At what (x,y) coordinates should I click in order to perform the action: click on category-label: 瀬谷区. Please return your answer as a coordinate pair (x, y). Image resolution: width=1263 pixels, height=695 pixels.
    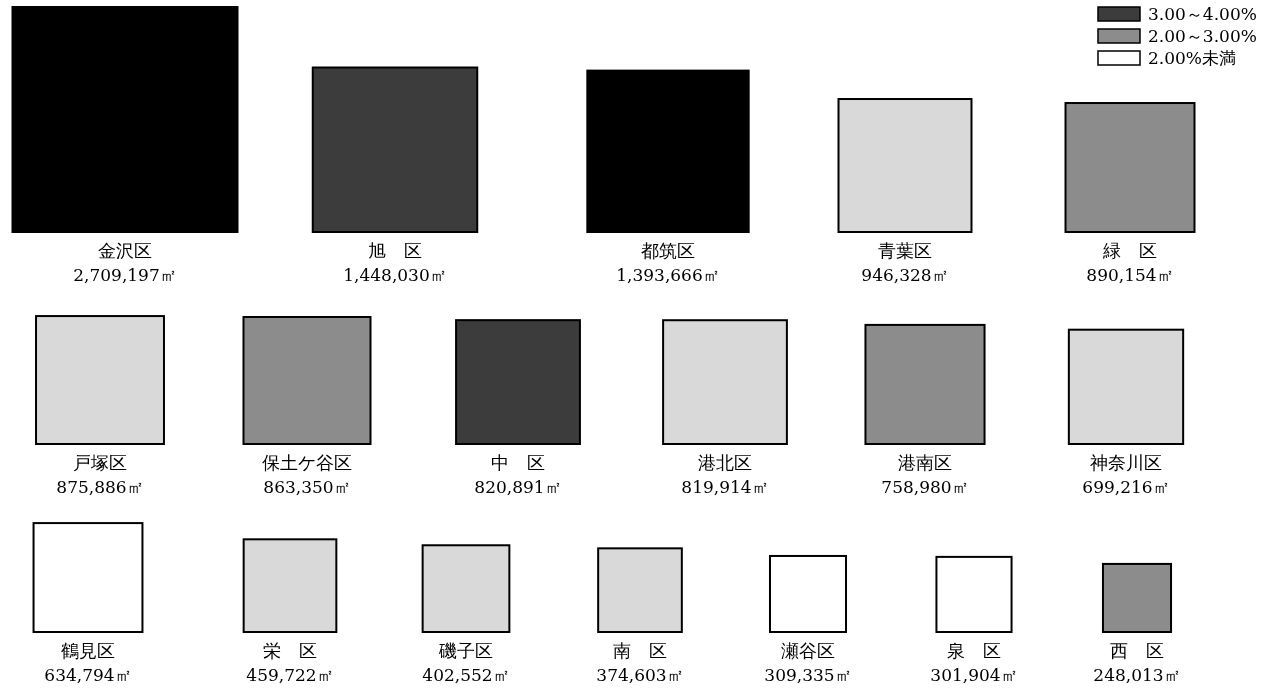
    Looking at the image, I should click on (808, 650).